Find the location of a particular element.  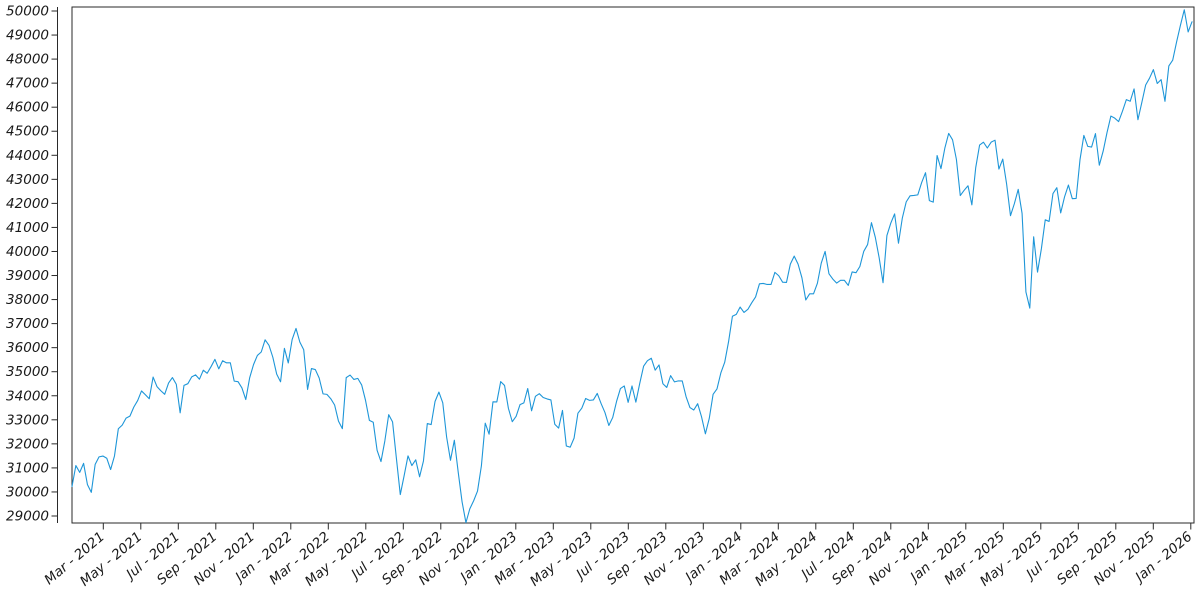

y-tick-label: 46000 is located at coordinates (27, 108).